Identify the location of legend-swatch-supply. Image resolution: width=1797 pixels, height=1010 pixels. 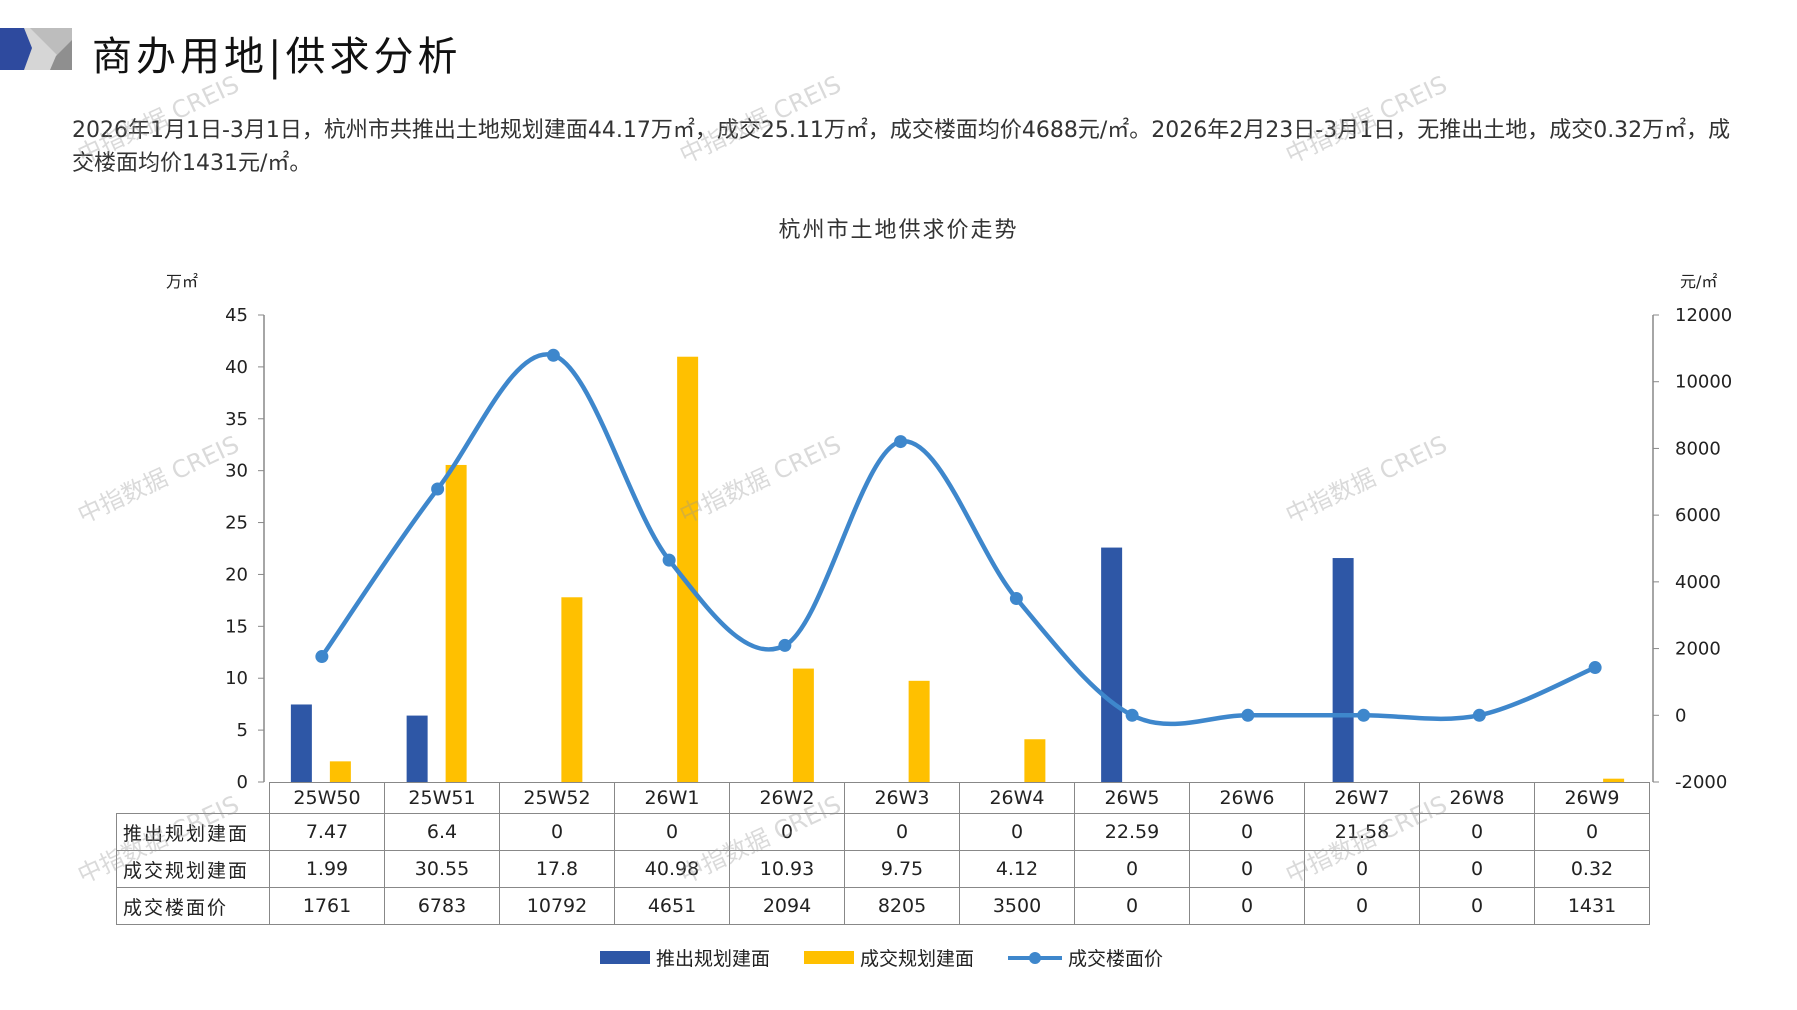
(625, 957).